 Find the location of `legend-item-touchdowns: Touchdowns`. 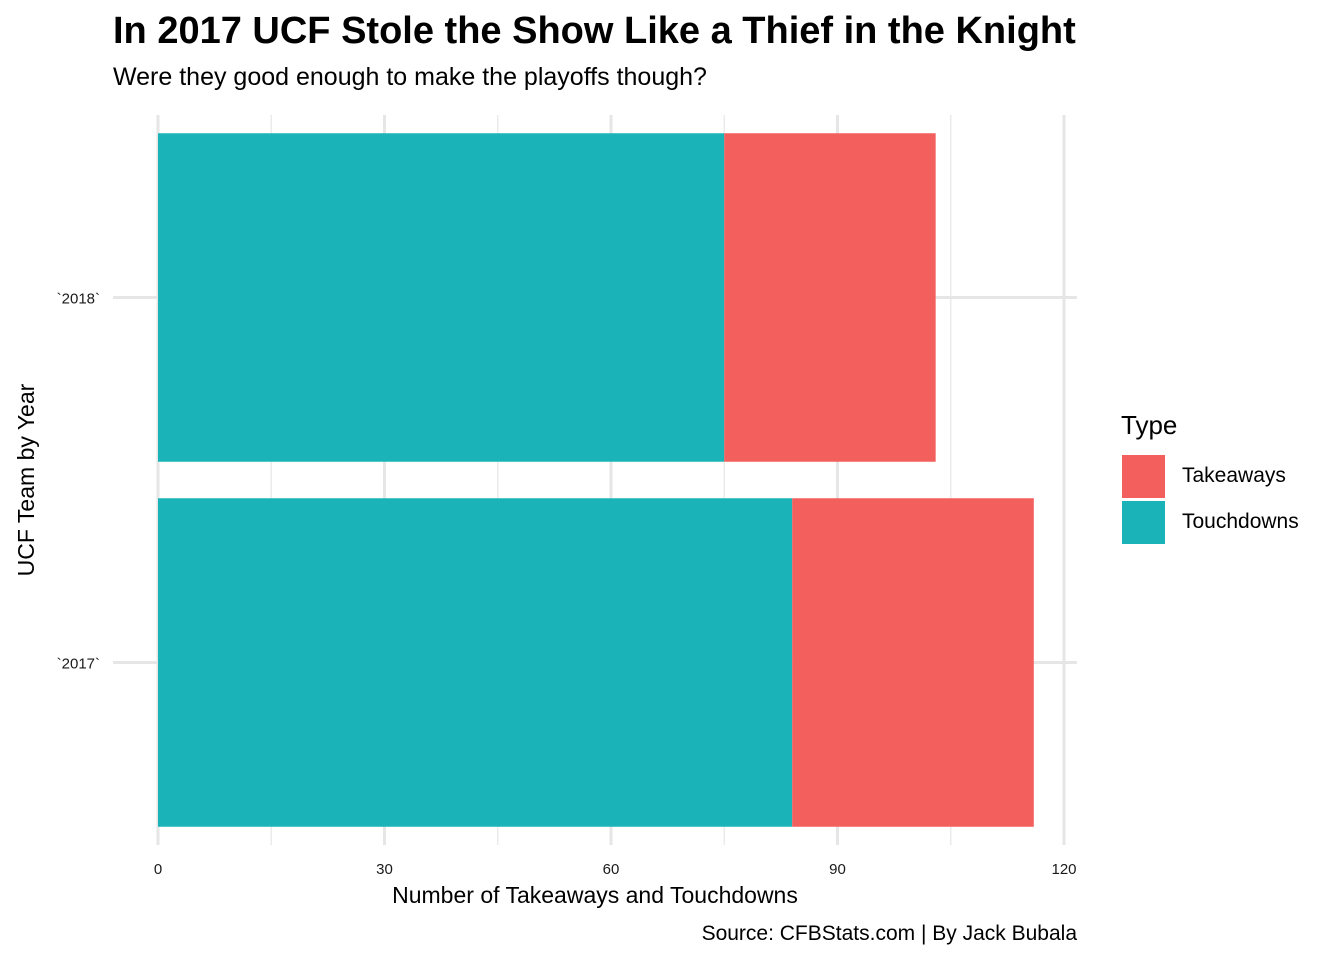

legend-item-touchdowns: Touchdowns is located at coordinates (1227, 523).